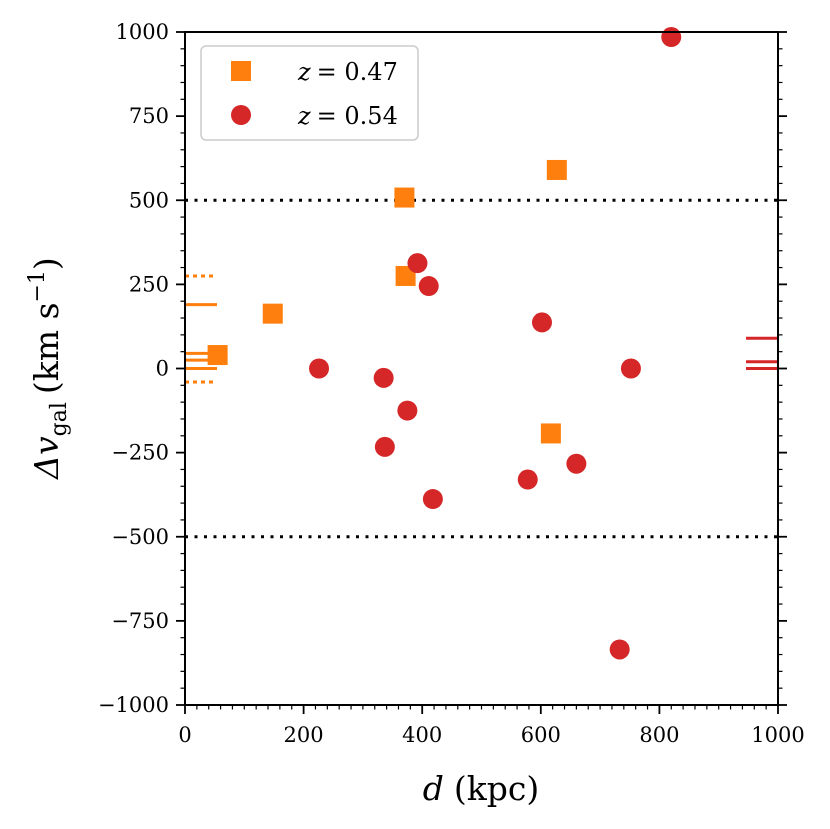 Image resolution: width=830 pixels, height=829 pixels. What do you see at coordinates (422, 735) in the screenshot?
I see `x-tick-label: 400` at bounding box center [422, 735].